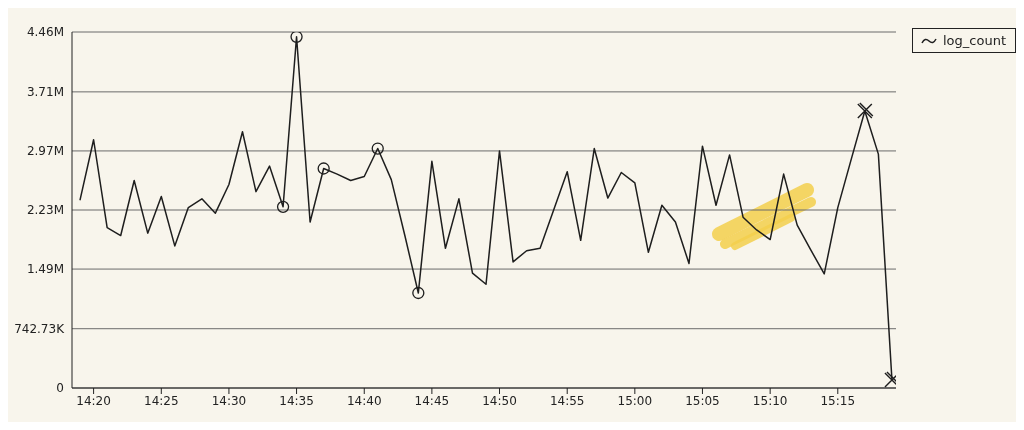  Describe the element at coordinates (45, 210) in the screenshot. I see `y-tick-label: 2.23M` at that location.